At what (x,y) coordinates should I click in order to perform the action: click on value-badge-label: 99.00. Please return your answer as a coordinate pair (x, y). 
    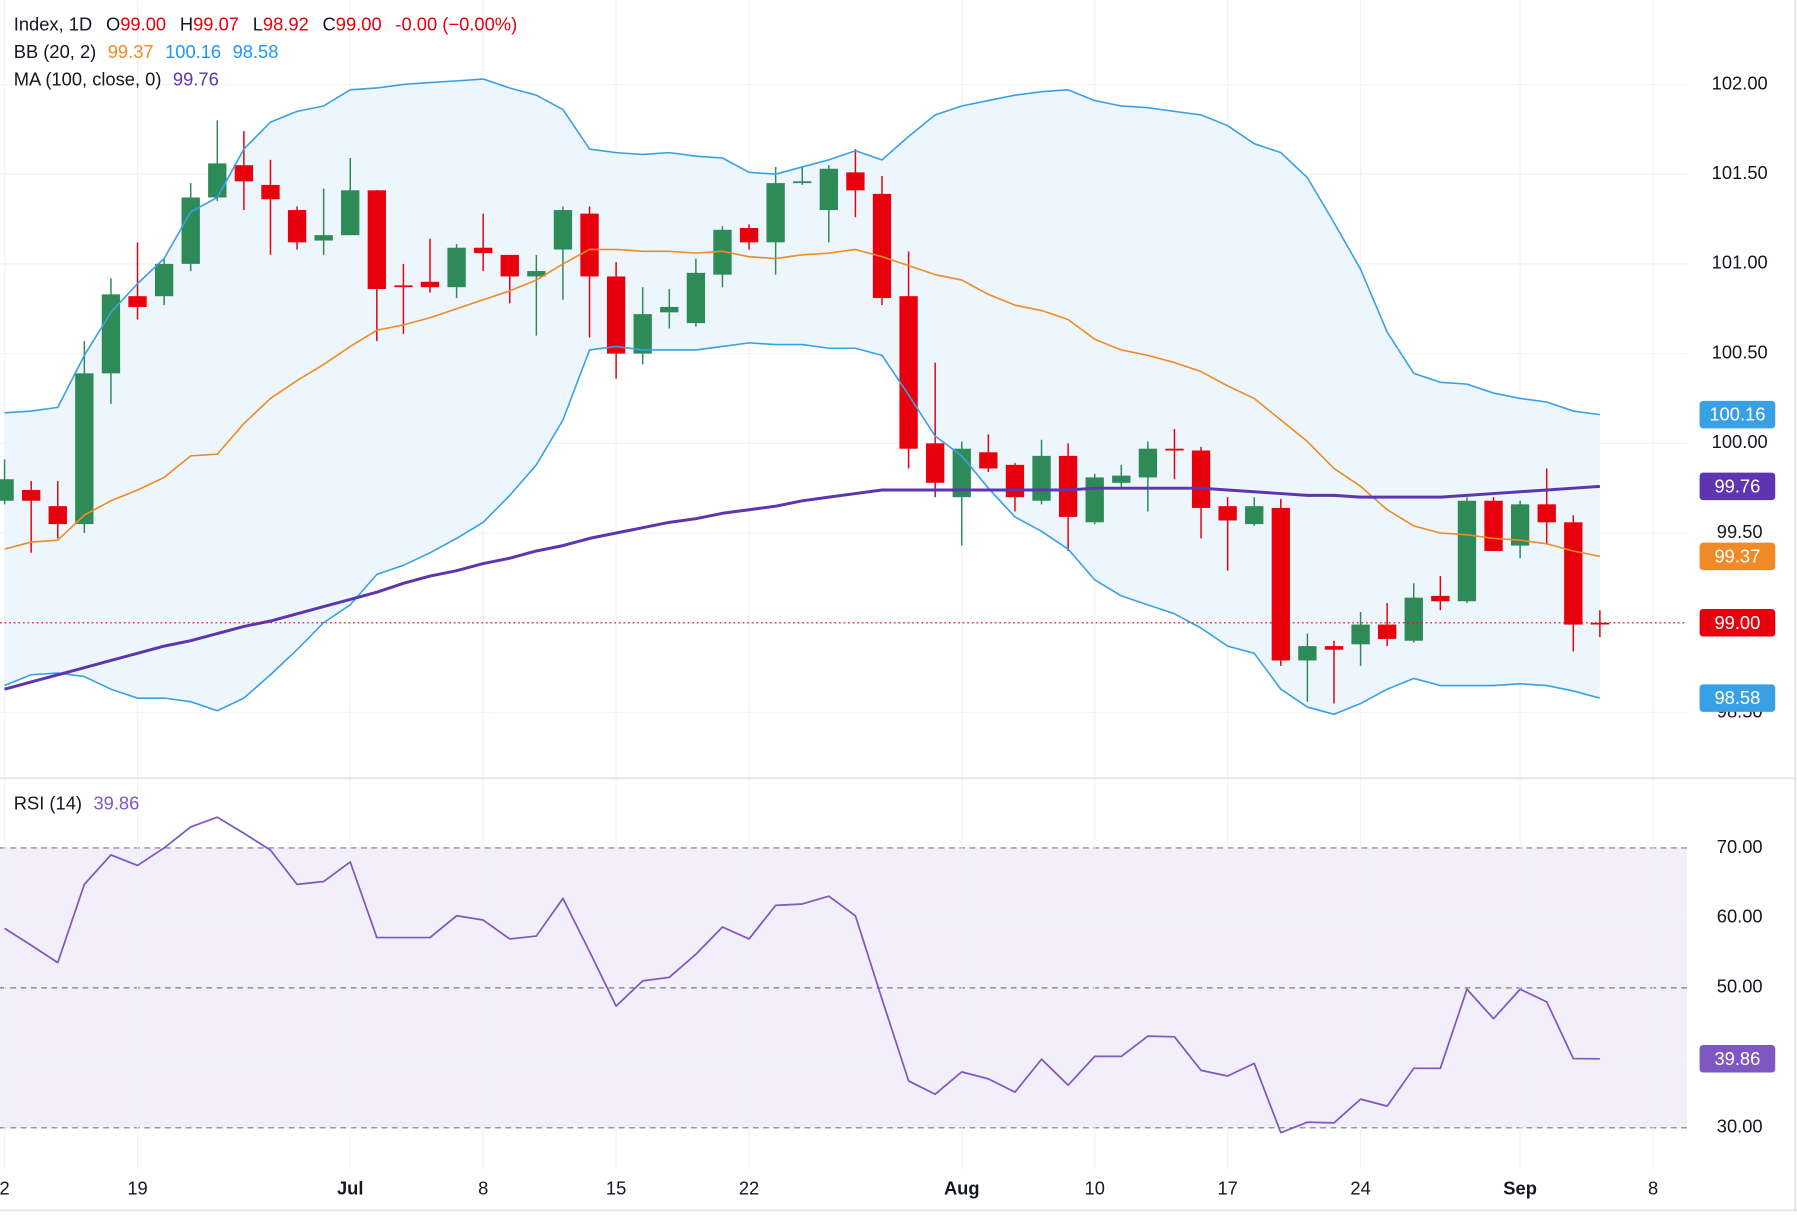
    Looking at the image, I should click on (1737, 622).